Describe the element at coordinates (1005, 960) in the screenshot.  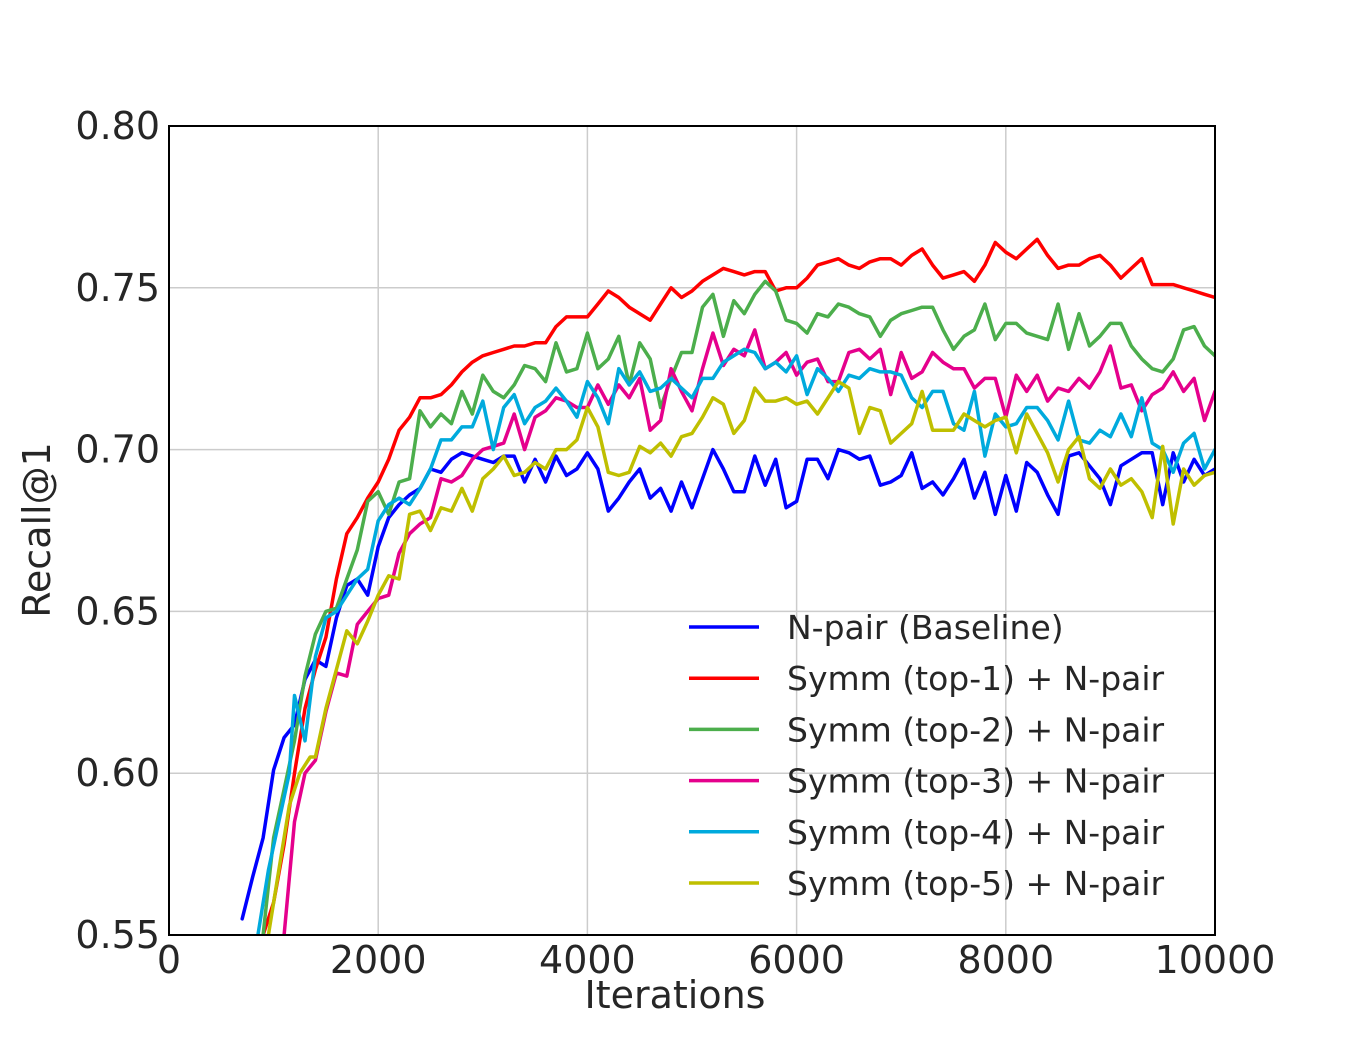
I see `x-tick-label: 8000` at that location.